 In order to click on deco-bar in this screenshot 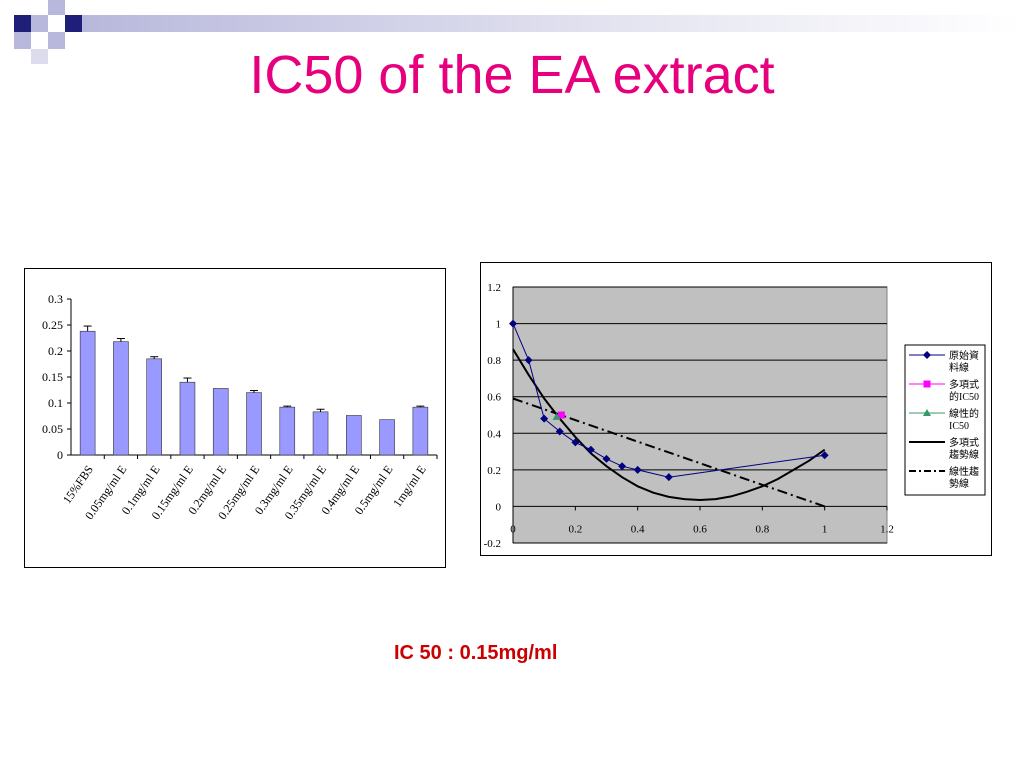, I will do `click(553, 23)`.